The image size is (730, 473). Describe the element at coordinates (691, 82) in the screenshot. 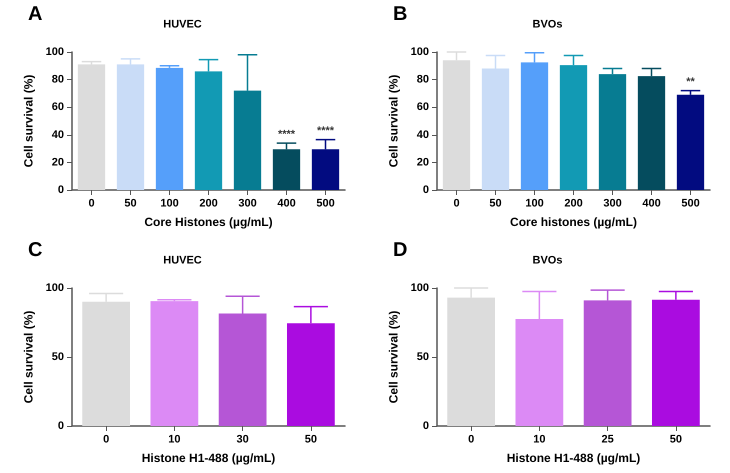

I see `annotation: **` at that location.